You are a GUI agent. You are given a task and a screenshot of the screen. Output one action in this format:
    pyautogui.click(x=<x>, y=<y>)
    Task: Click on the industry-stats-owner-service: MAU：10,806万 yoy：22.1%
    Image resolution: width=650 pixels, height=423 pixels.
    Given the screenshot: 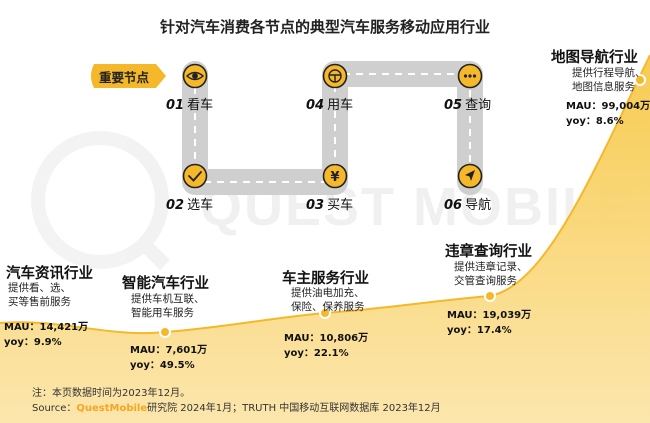 What is the action you would take?
    pyautogui.click(x=326, y=346)
    